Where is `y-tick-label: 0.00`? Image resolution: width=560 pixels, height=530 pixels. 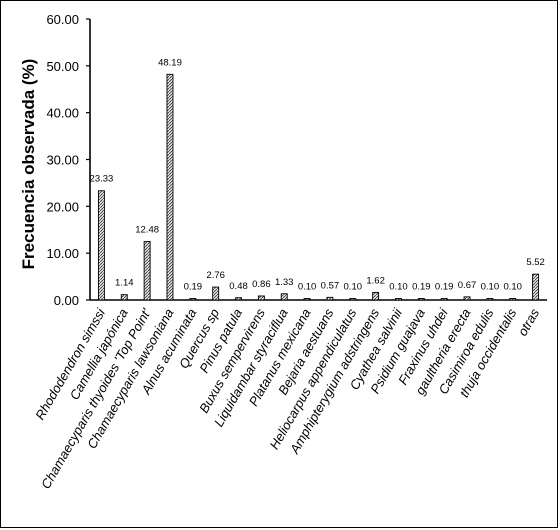 y-tick-label: 0.00 is located at coordinates (66, 300).